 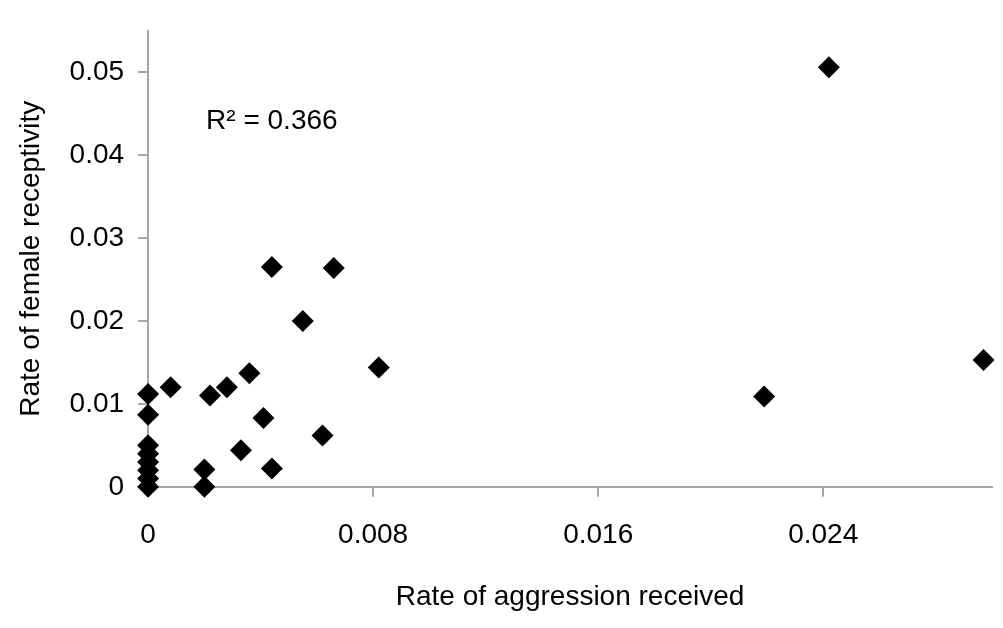 I want to click on y-tick-label: 0.03, so click(x=97, y=236).